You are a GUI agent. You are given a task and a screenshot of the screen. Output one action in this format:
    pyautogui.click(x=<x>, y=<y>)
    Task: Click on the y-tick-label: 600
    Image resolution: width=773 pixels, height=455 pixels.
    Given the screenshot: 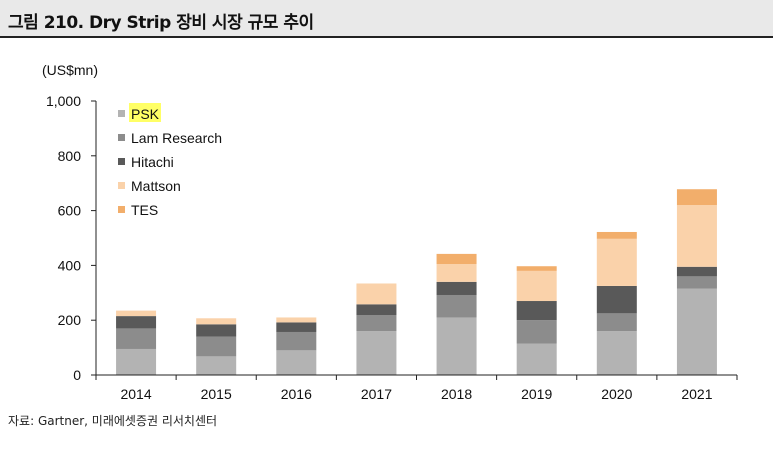 What is the action you would take?
    pyautogui.click(x=70, y=211)
    